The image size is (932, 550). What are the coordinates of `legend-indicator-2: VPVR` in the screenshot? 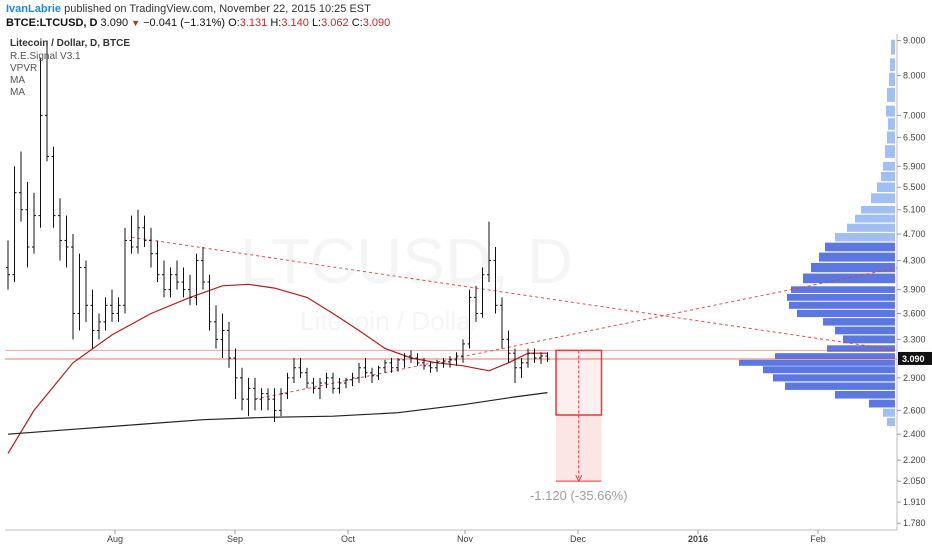 It's located at (23, 68).